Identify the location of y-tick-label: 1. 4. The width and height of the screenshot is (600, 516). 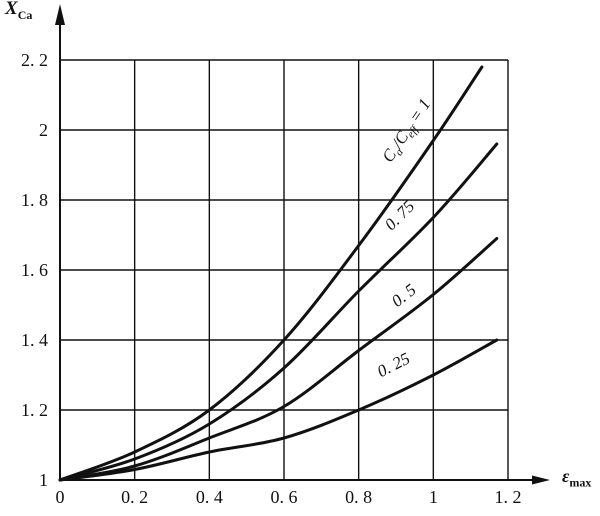
(34, 340).